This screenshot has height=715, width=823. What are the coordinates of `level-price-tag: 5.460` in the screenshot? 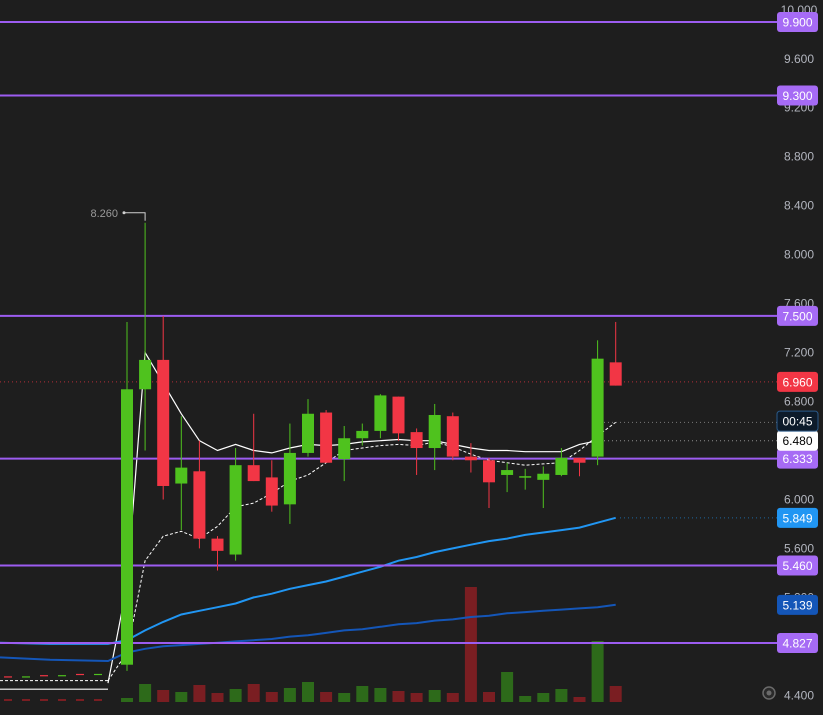 It's located at (797, 566).